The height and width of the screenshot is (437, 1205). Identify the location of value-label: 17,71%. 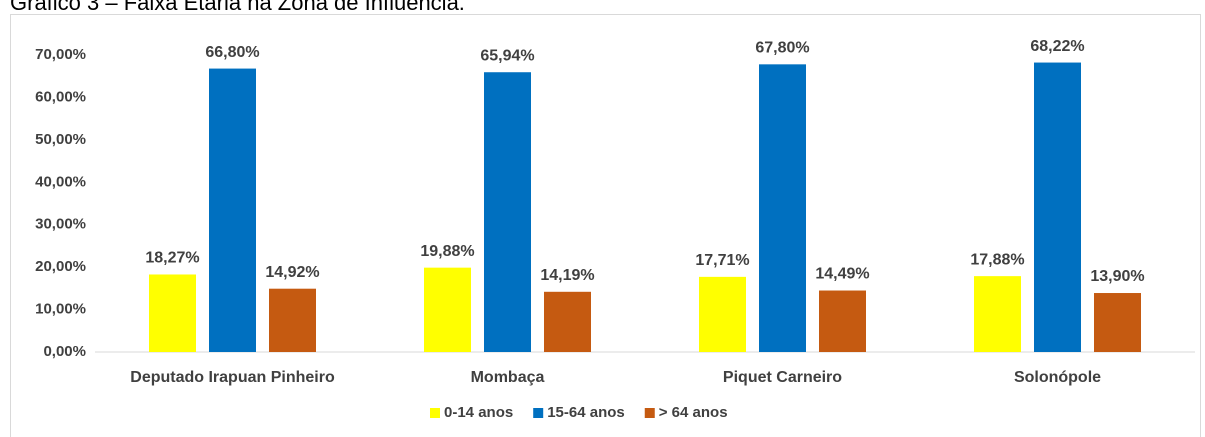
(722, 260).